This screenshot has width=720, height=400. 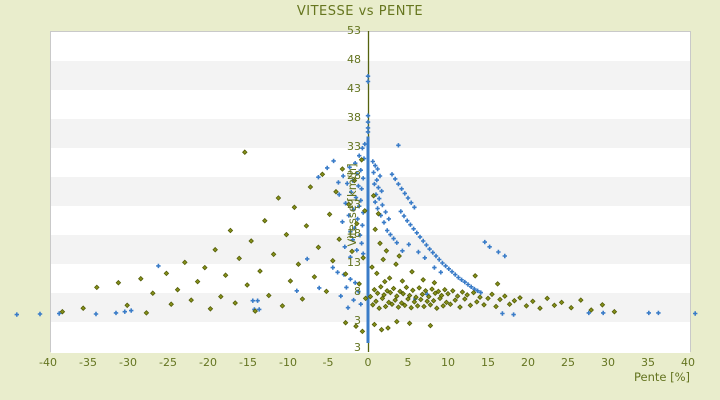 What do you see at coordinates (661, 377) in the screenshot?
I see `x-axis-label: Pente [%]` at bounding box center [661, 377].